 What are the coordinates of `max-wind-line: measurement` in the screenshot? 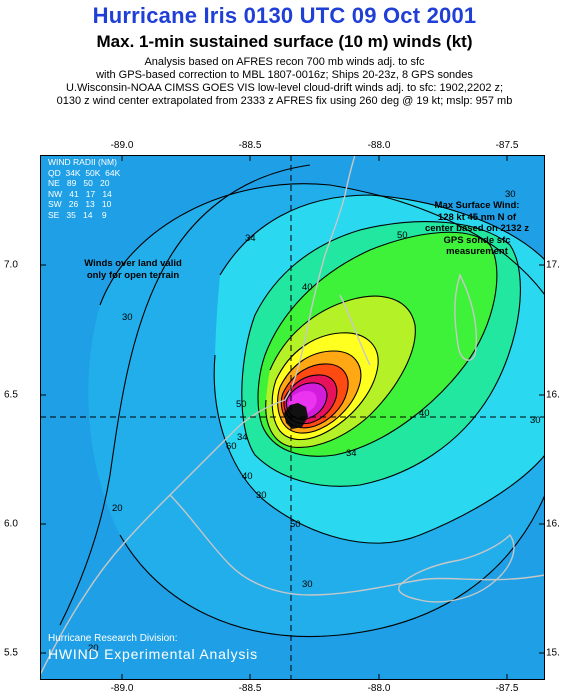 It's located at (477, 251).